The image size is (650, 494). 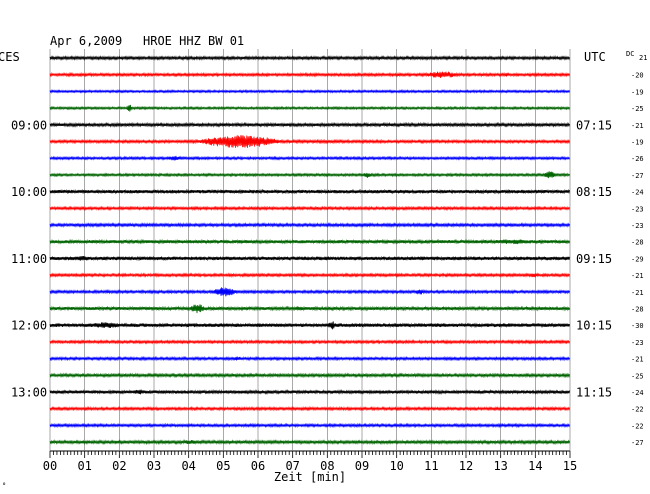 I want to click on utc-time-labels: 07:15 08:15 09:15 10:15 11:15, so click(x=594, y=258).